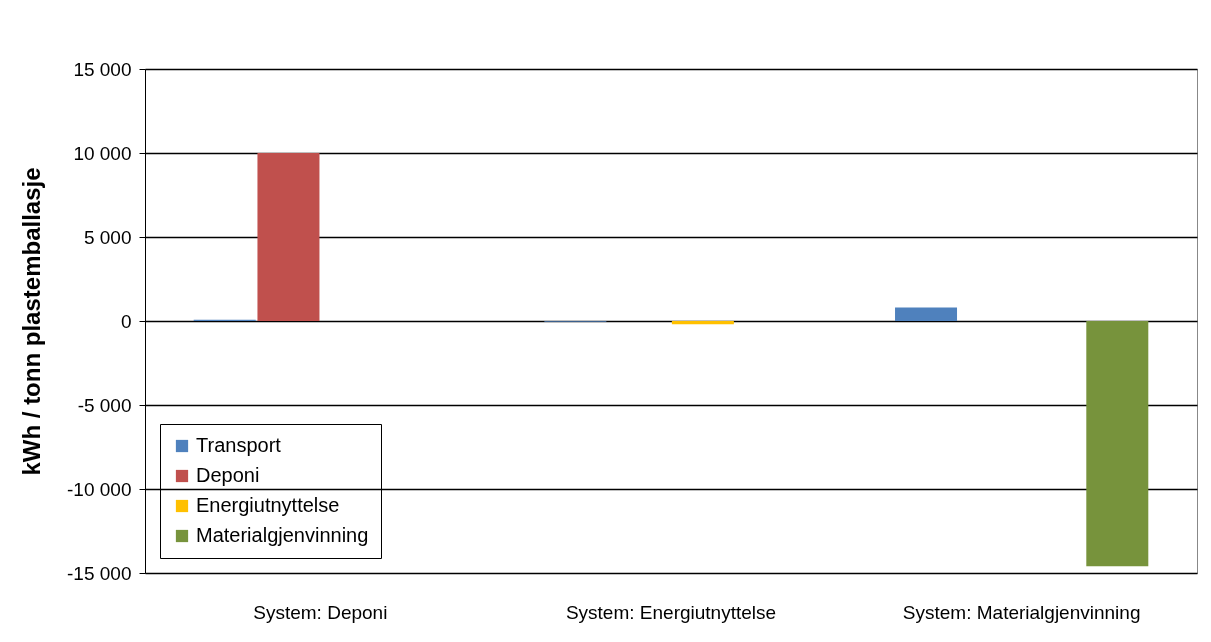 Image resolution: width=1211 pixels, height=642 pixels. I want to click on x-tick-label: System: Deponi, so click(320, 612).